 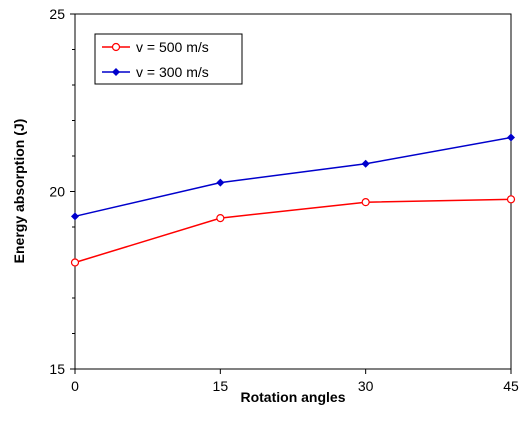 I want to click on y-tick-label: 25, so click(x=57, y=14).